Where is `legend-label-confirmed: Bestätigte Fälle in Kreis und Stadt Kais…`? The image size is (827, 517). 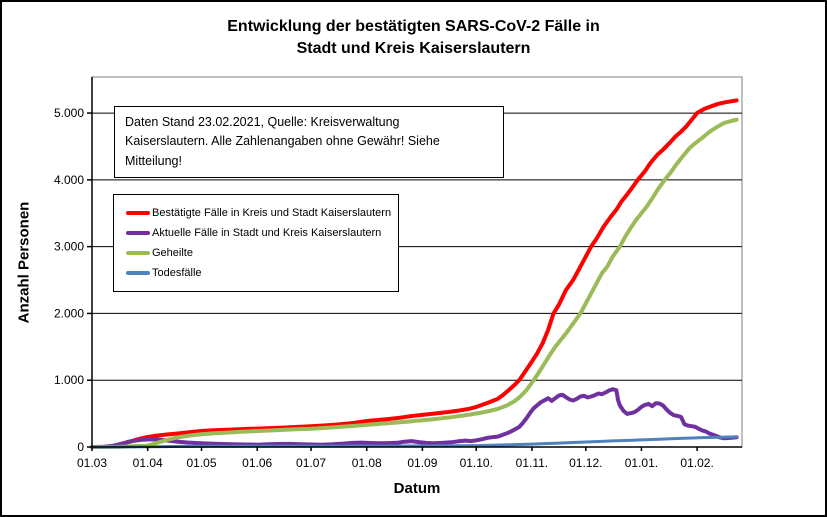 legend-label-confirmed: Bestätigte Fälle in Kreis und Stadt Kais… is located at coordinates (272, 213).